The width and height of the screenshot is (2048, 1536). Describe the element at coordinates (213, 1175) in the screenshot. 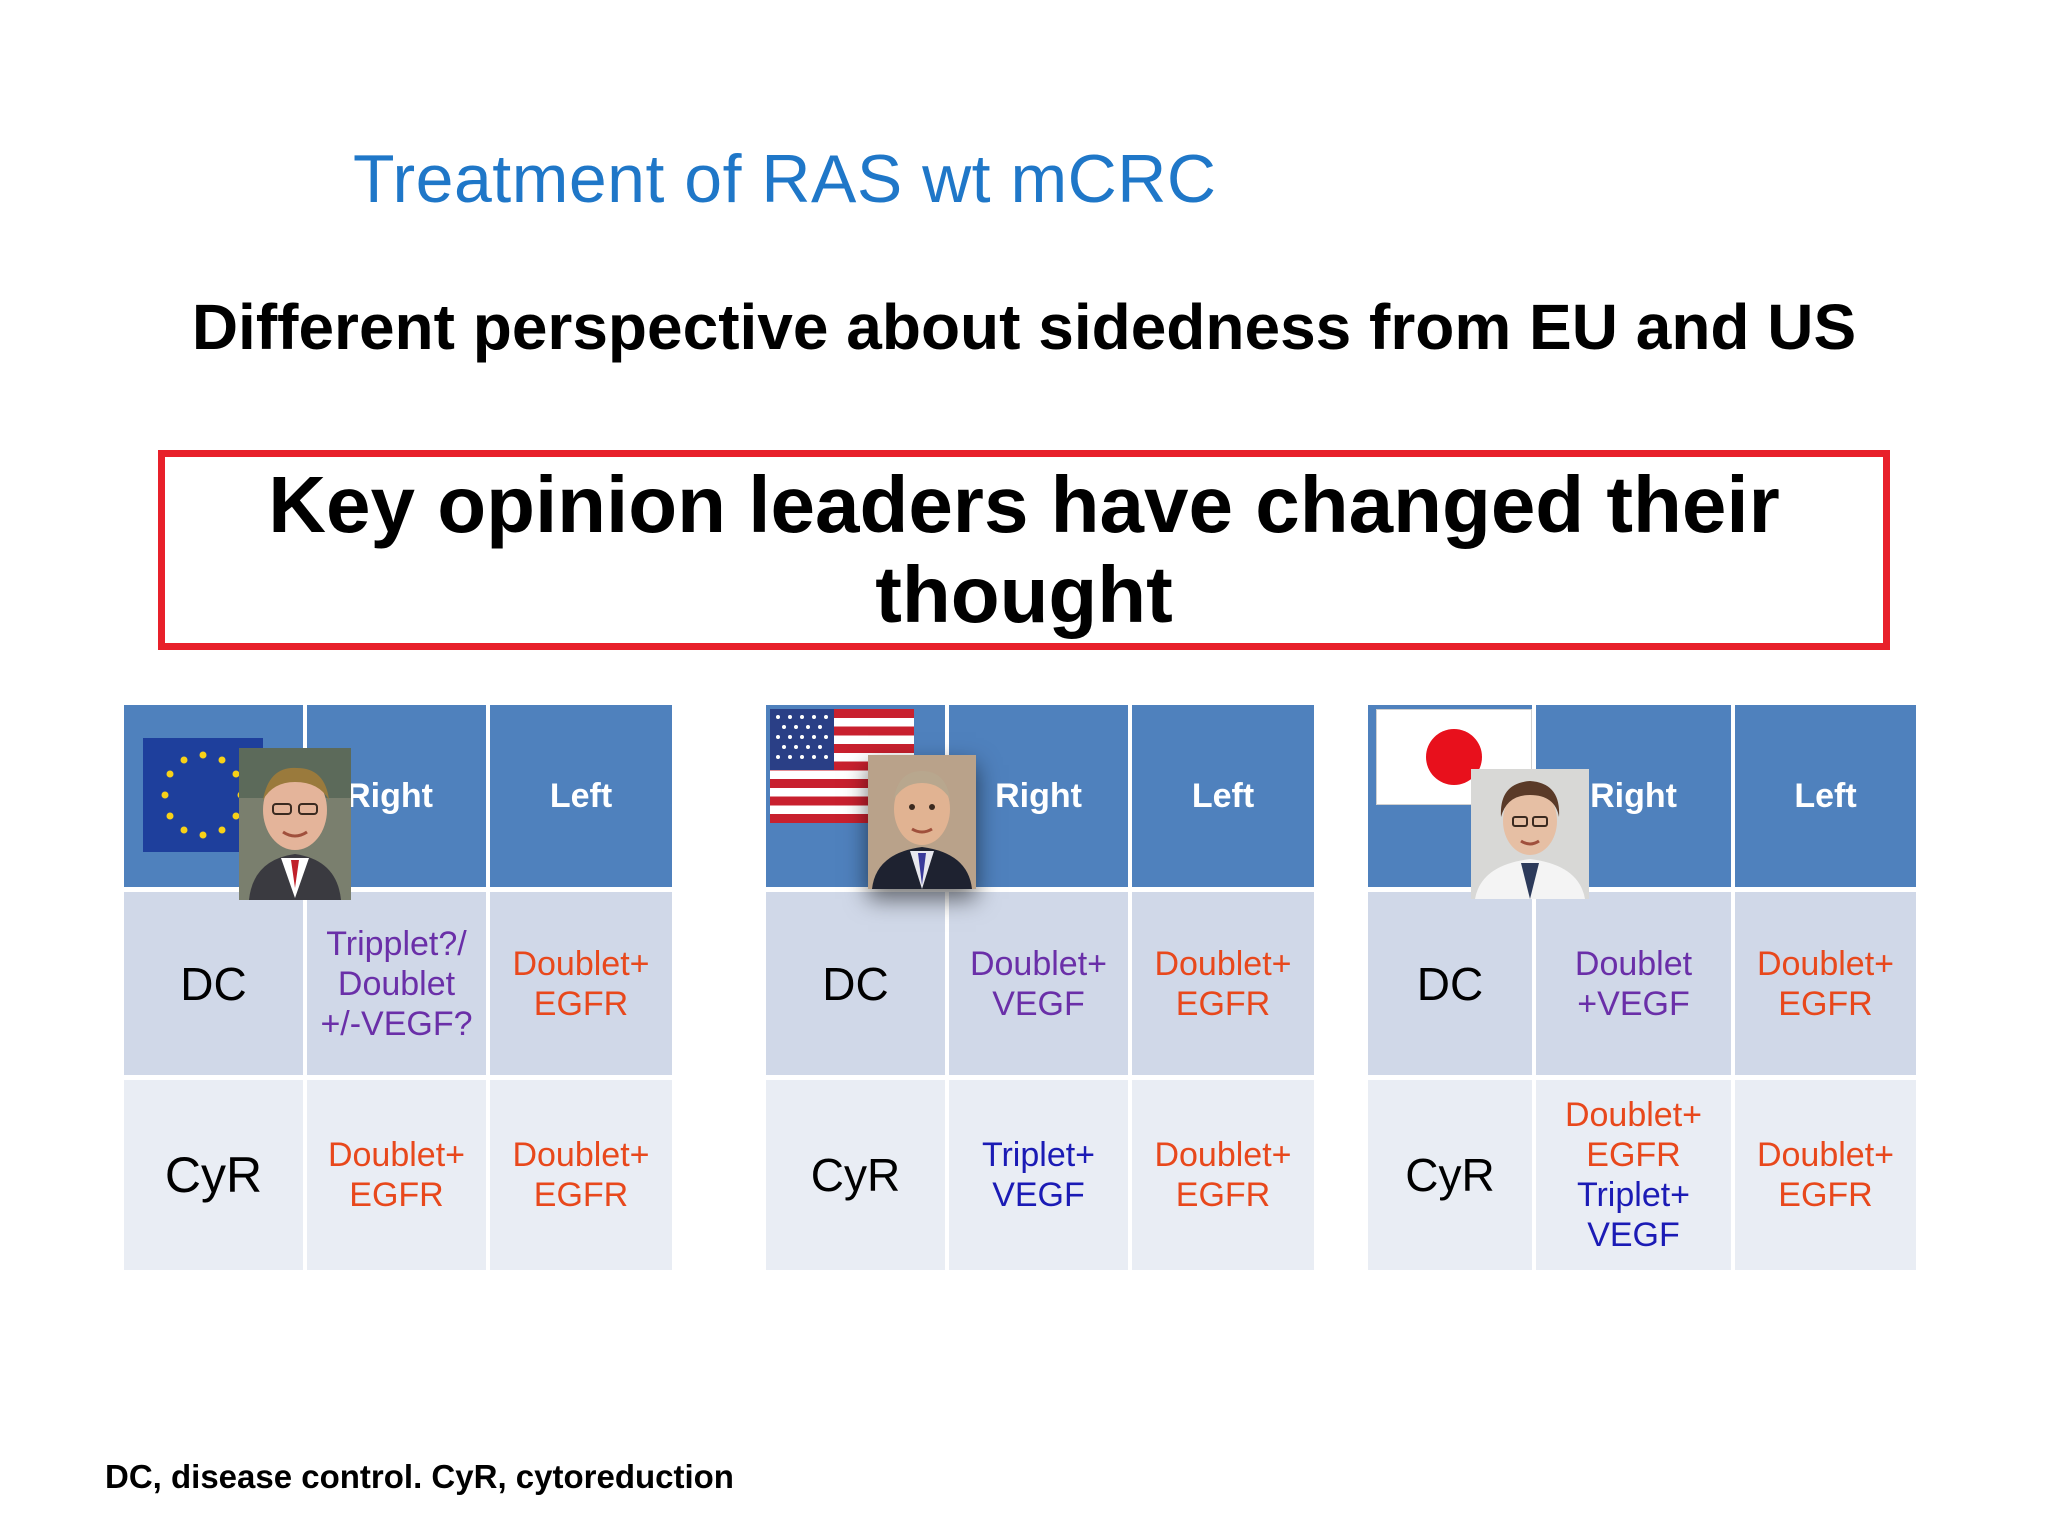

I see `eu-row-cyr-label: CyR` at that location.